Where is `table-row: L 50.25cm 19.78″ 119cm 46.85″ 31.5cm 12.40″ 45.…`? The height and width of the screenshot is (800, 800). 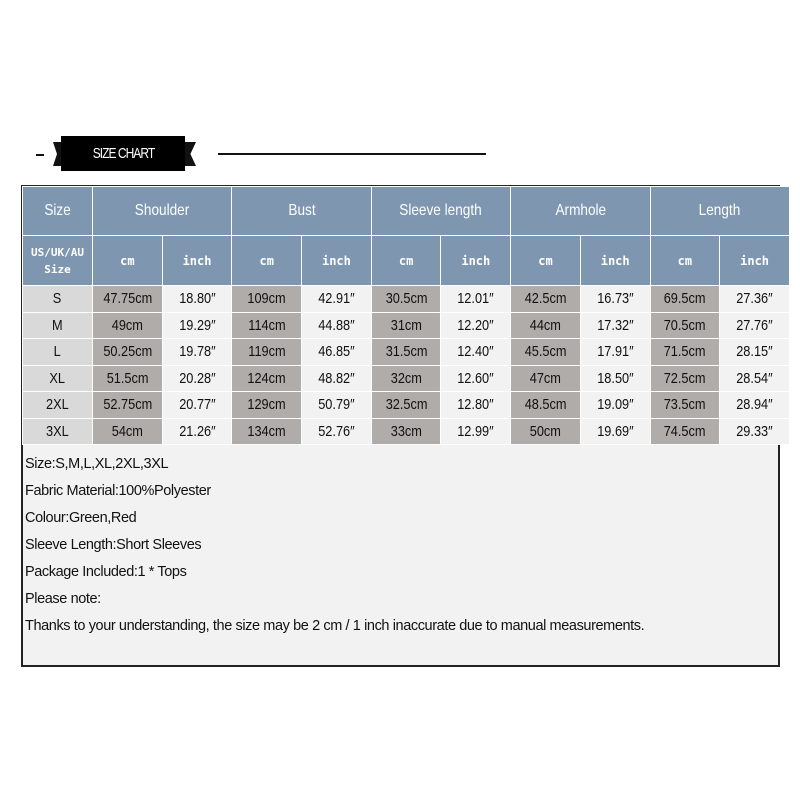 table-row: L 50.25cm 19.78″ 119cm 46.85″ 31.5cm 12.40″ 45.… is located at coordinates (406, 352).